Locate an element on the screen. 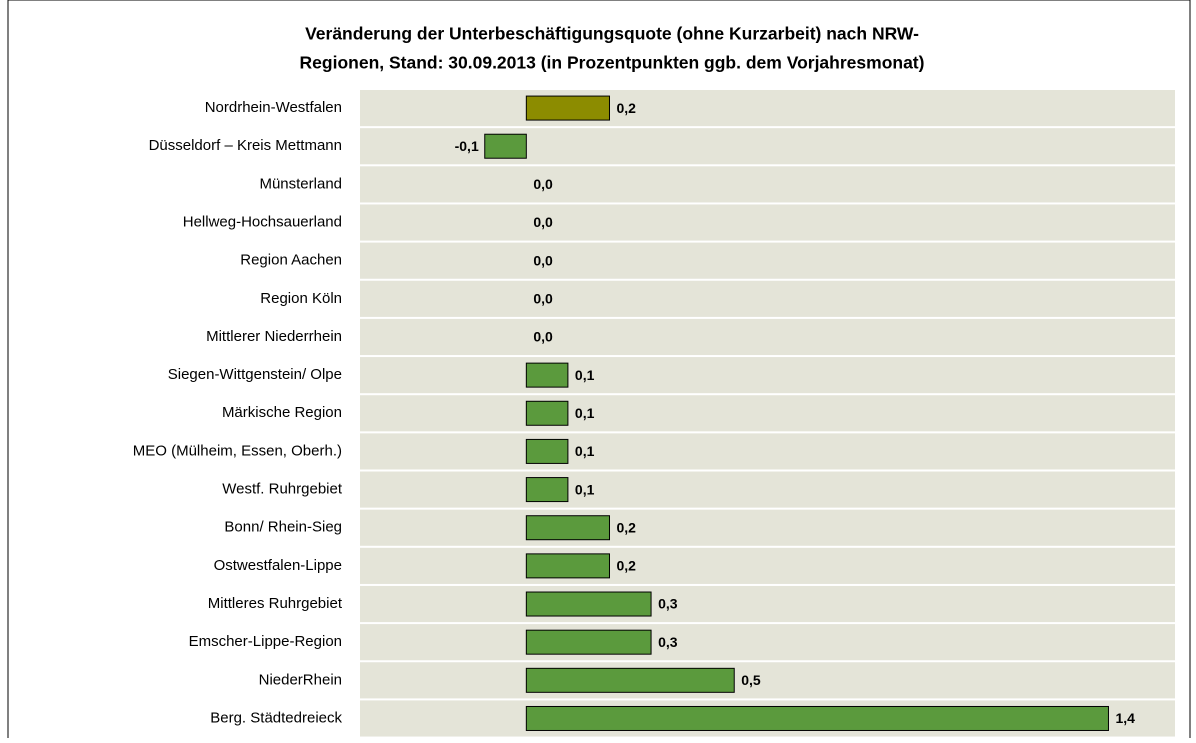 This screenshot has width=1196, height=743. category-label: Emscher-Lippe-Region is located at coordinates (265, 641).